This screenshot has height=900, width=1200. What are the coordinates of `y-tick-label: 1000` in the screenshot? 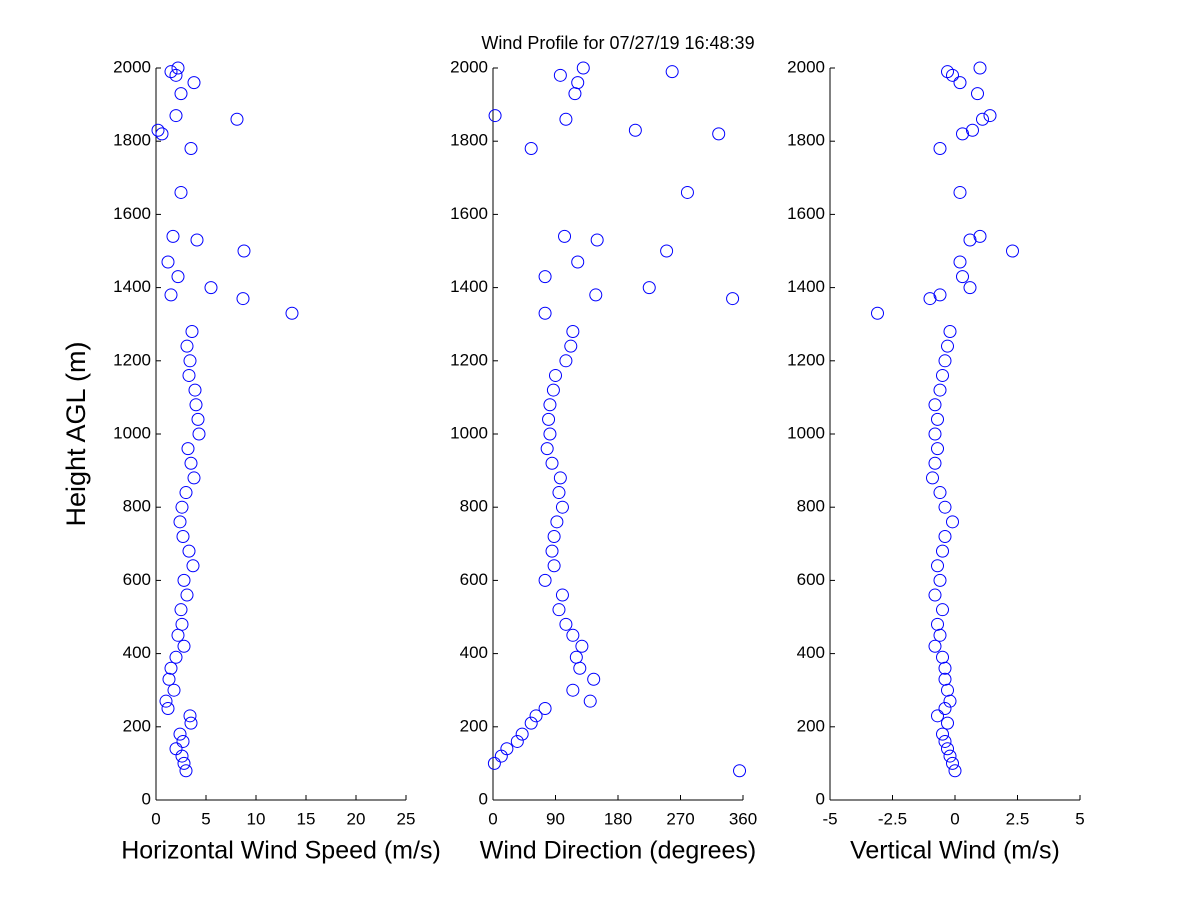 It's located at (469, 432).